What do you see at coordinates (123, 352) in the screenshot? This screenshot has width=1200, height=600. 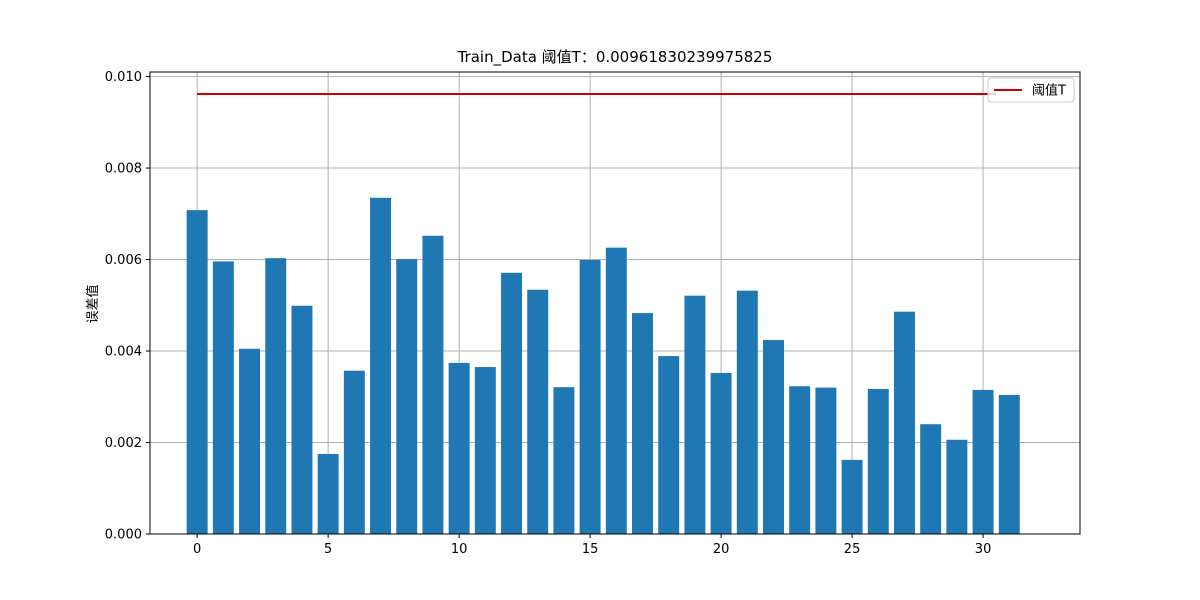 I see `y-tick-label: 0.004` at bounding box center [123, 352].